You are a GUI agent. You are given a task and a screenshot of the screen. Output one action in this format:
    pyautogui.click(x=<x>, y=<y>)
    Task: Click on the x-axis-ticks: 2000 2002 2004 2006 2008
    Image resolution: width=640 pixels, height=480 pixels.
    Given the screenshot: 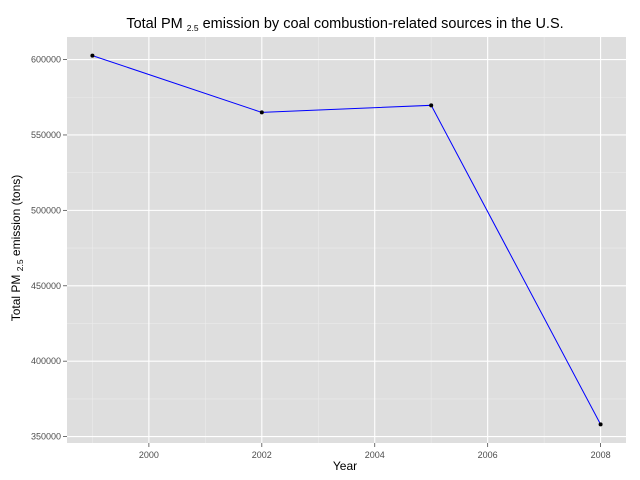 What is the action you would take?
    pyautogui.click(x=375, y=451)
    